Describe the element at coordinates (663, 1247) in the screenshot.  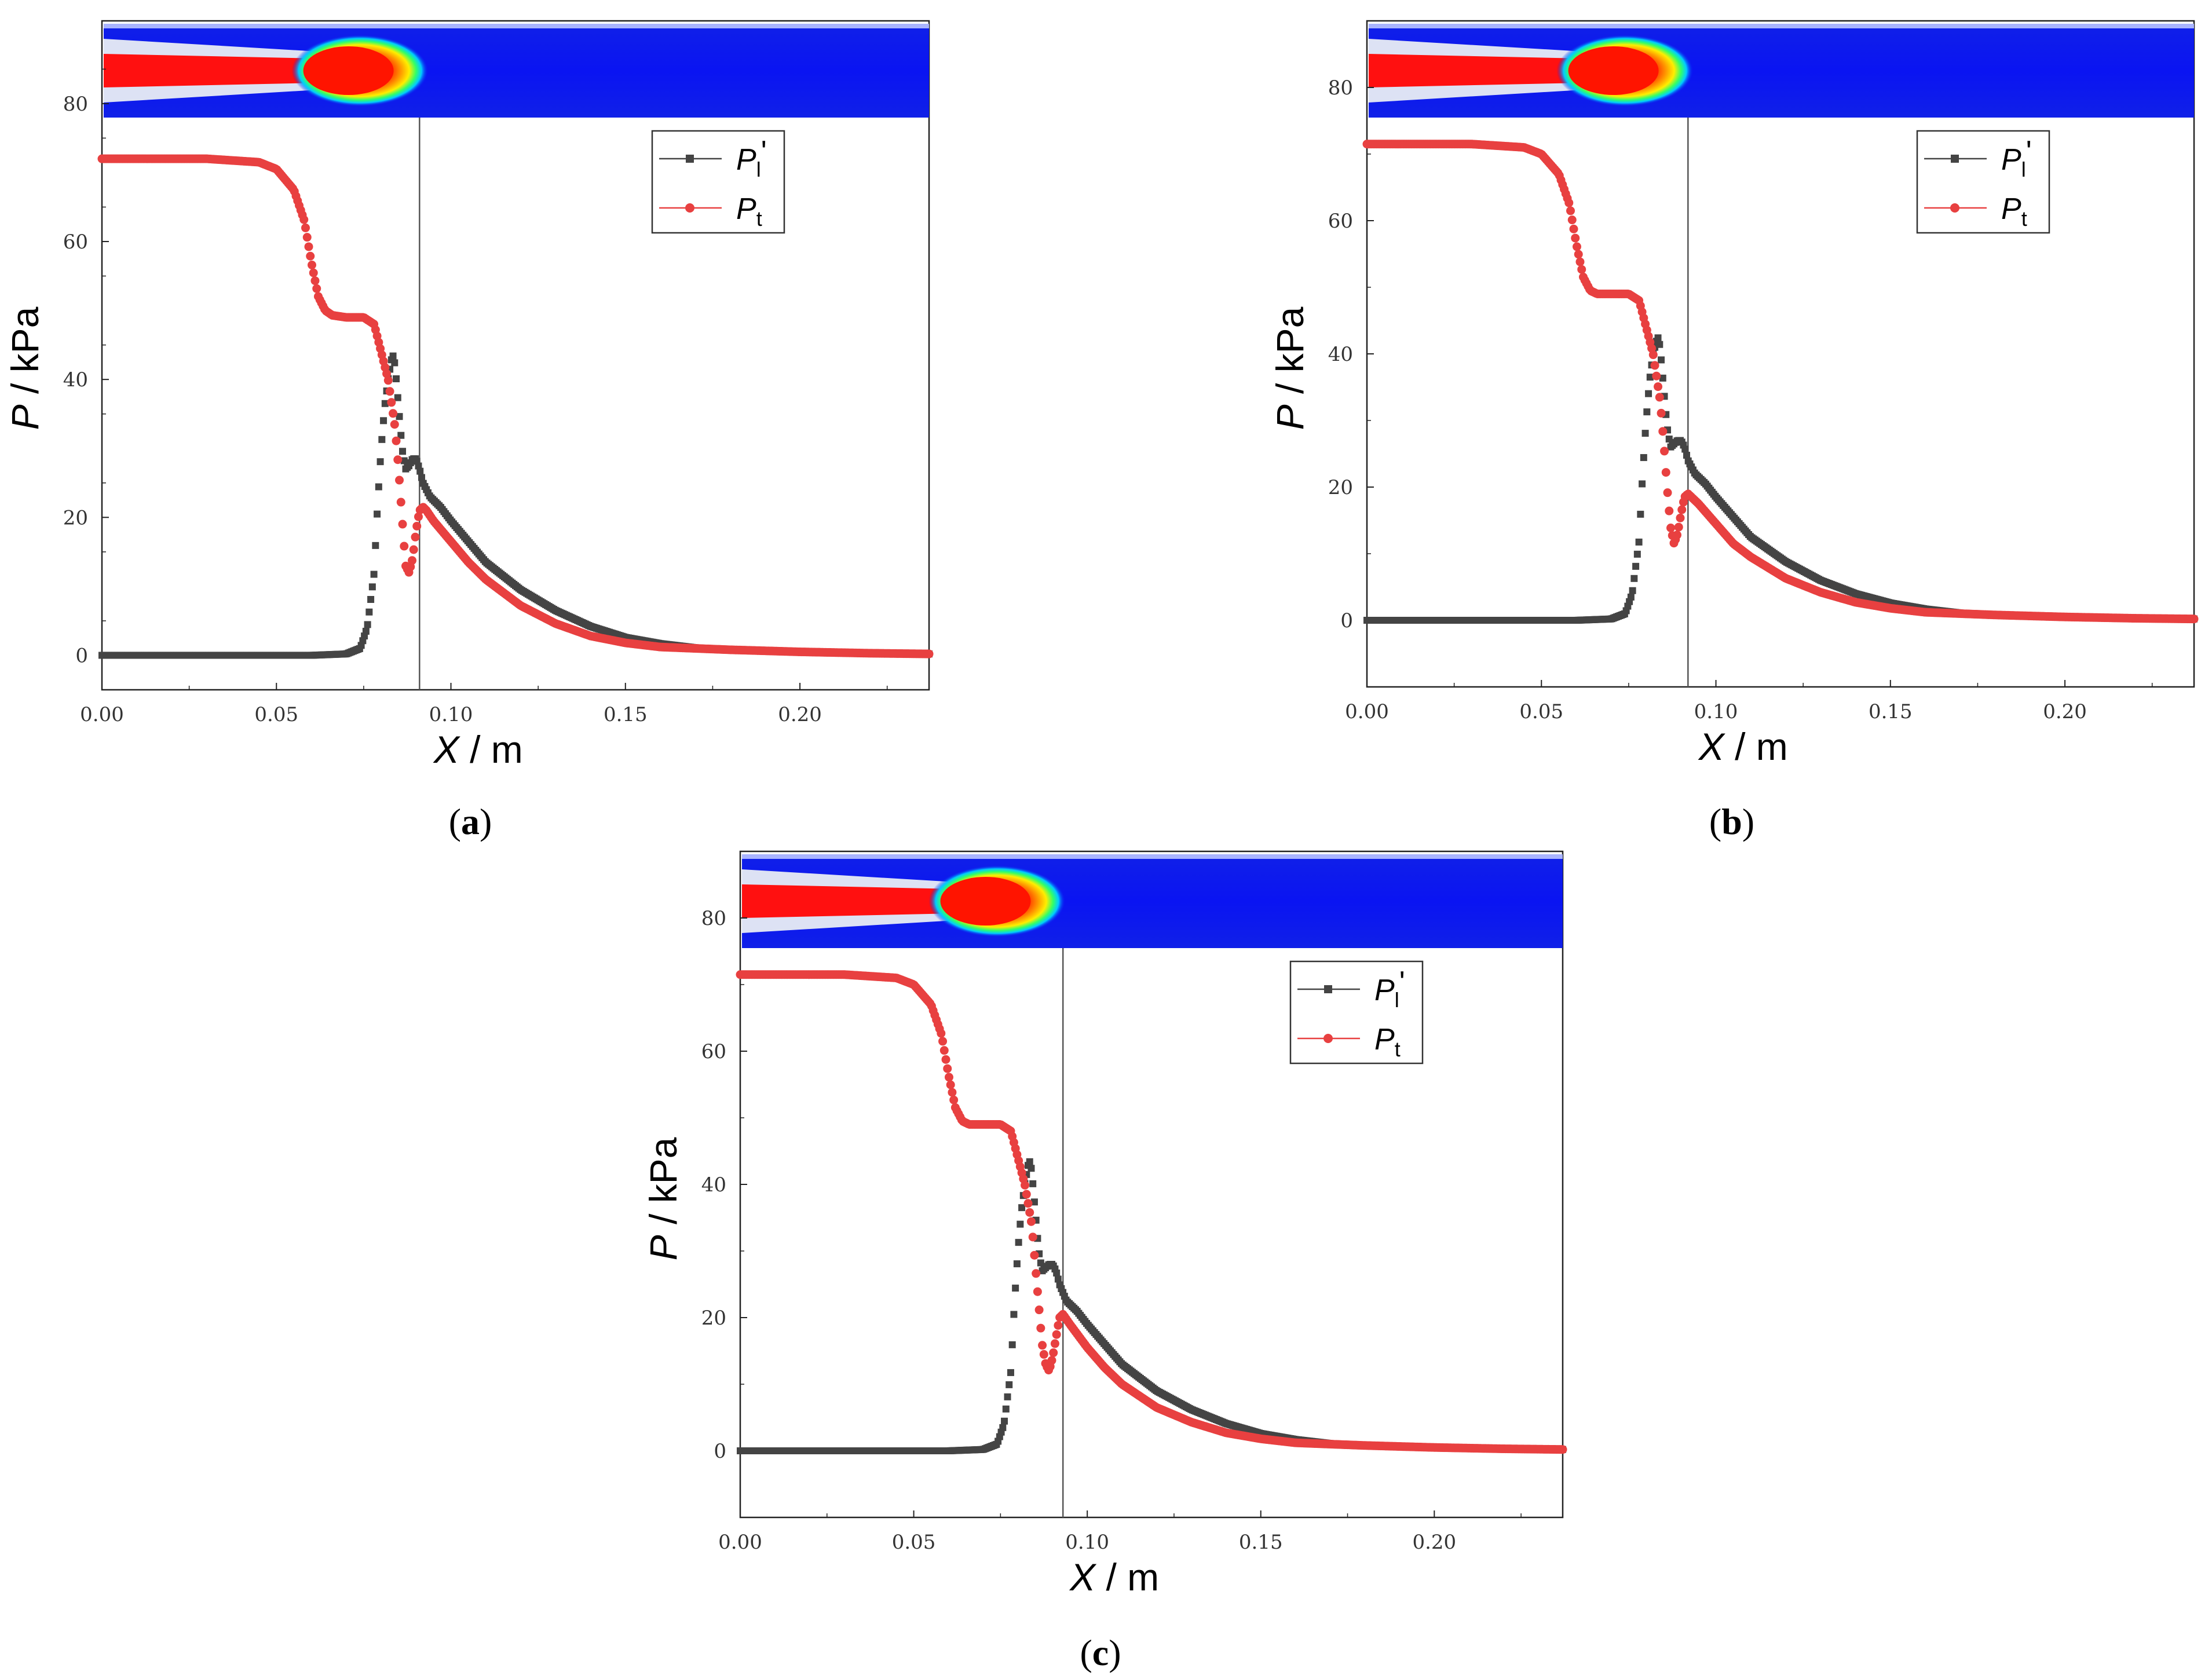
I see `y-axis-title-symbol: P` at that location.